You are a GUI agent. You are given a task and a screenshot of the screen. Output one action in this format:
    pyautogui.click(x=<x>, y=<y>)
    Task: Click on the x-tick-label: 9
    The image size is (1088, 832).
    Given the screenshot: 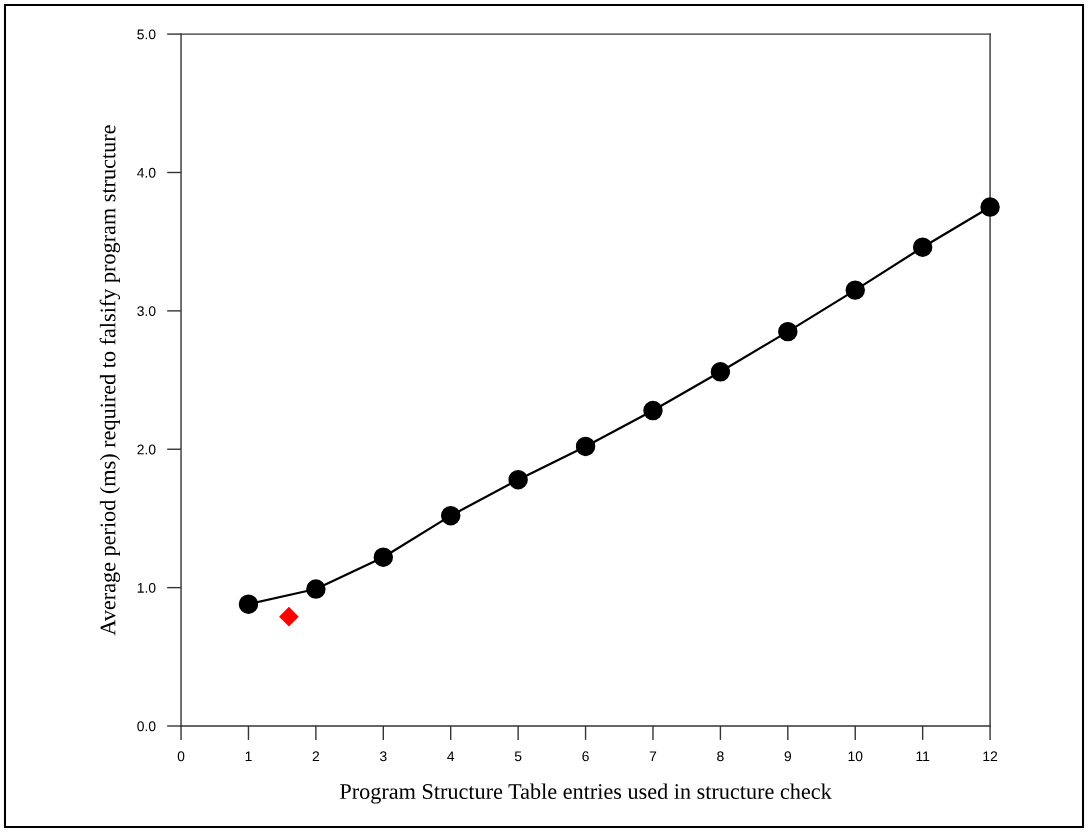 What is the action you would take?
    pyautogui.click(x=788, y=756)
    